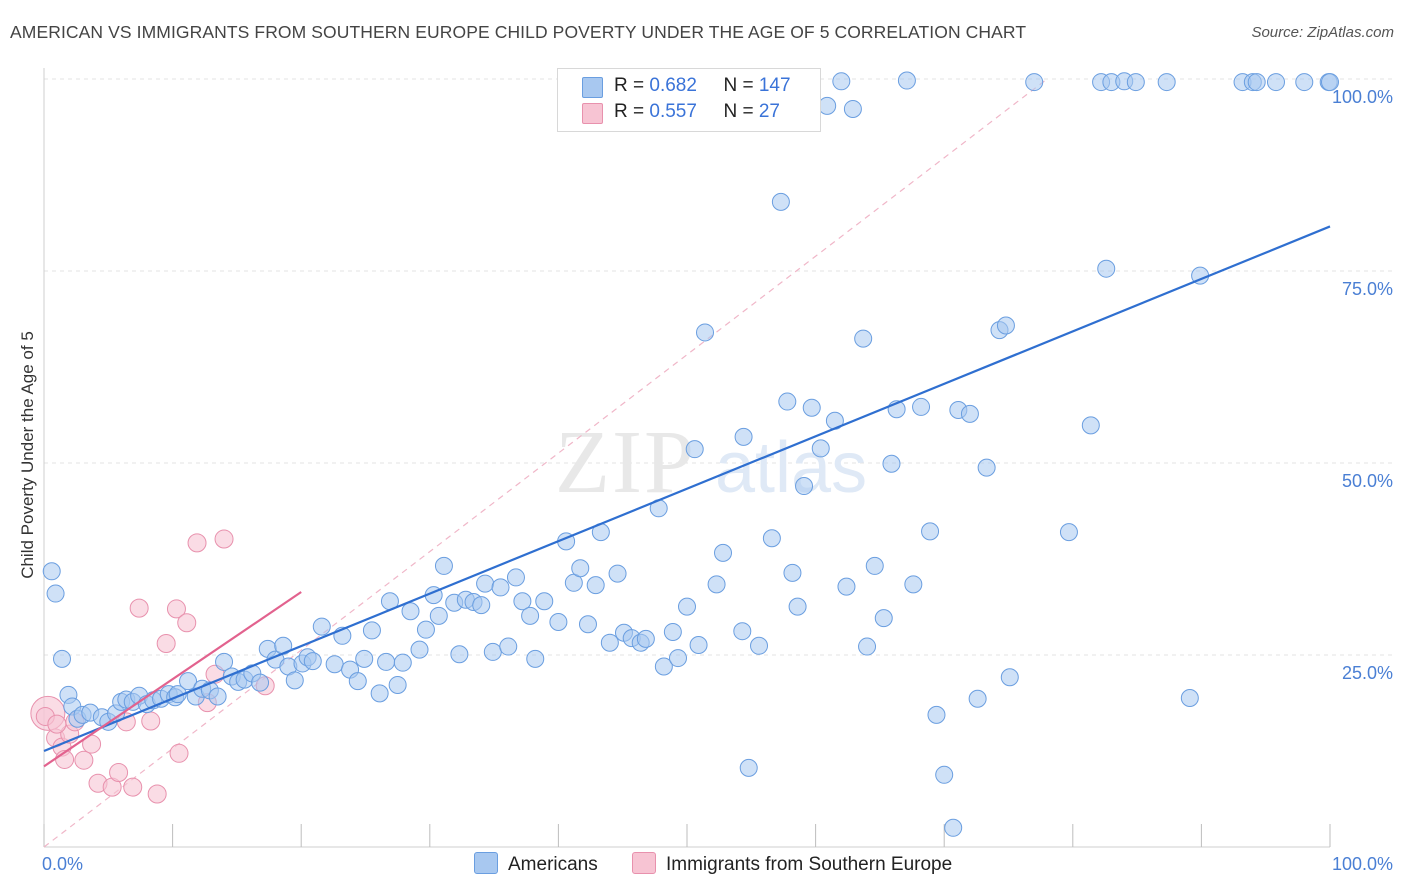  Describe the element at coordinates (673, 111) in the screenshot. I see `immigrants-r-value: 0.557` at that location.